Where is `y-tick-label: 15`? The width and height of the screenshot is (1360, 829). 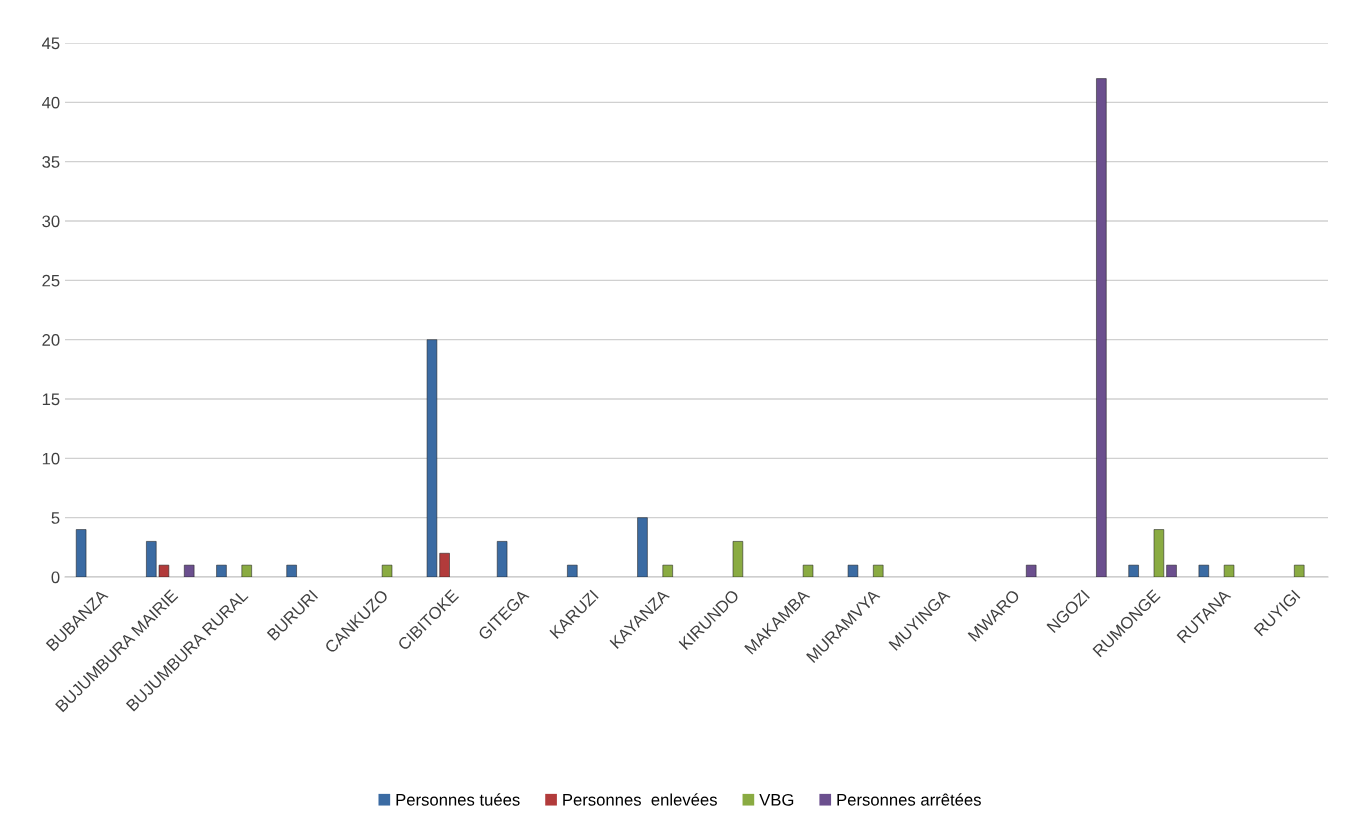
y-tick-label: 15 is located at coordinates (51, 399).